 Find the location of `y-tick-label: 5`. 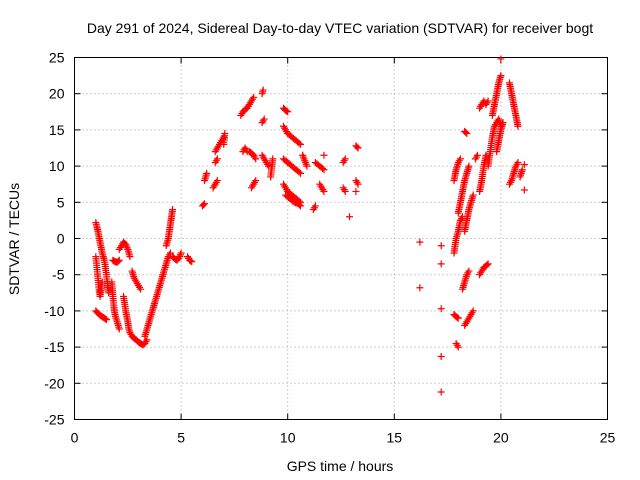

y-tick-label: 5 is located at coordinates (61, 202).